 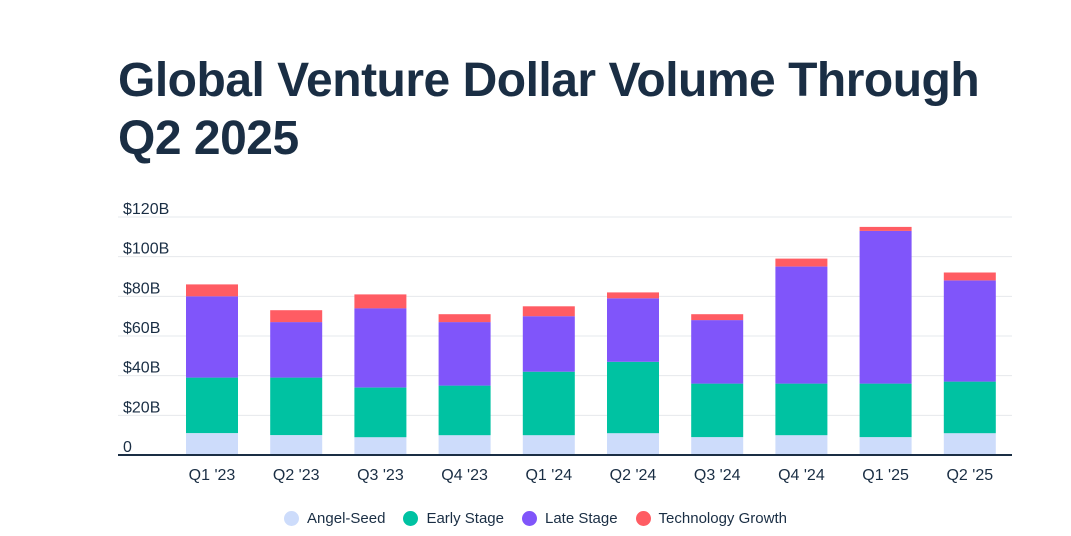 I want to click on y-axis-ticks: 0 $20B $40B $60B $80B $100B $120B, so click(x=146, y=328).